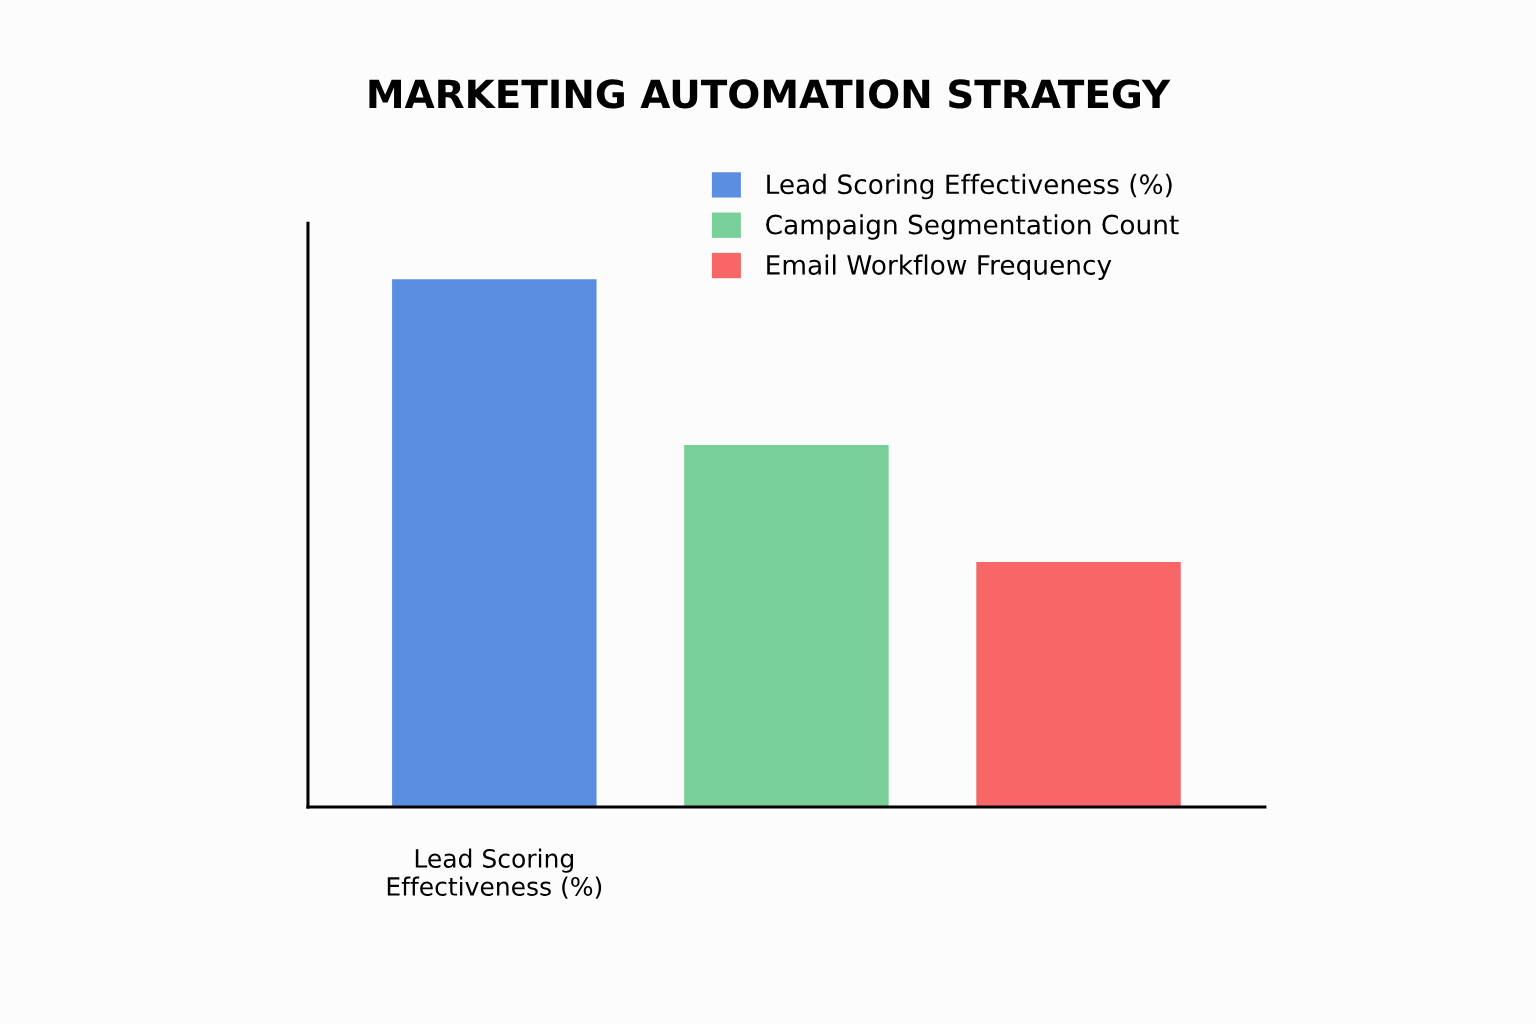 The height and width of the screenshot is (1024, 1536). Describe the element at coordinates (972, 227) in the screenshot. I see `legend-label: Campaign Segmentation Count` at that location.